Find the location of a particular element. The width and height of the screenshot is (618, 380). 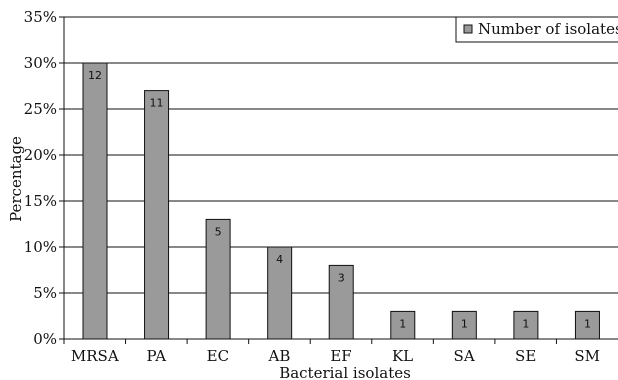

x-tick-label: SA is located at coordinates (464, 356).